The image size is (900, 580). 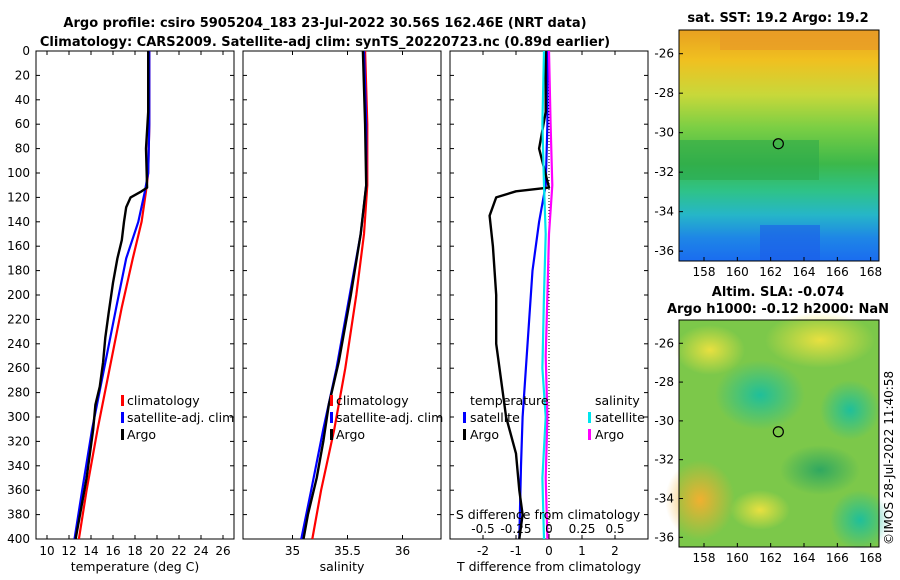 What do you see at coordinates (664, 251) in the screenshot?
I see `lat-tick-label: -36` at bounding box center [664, 251].